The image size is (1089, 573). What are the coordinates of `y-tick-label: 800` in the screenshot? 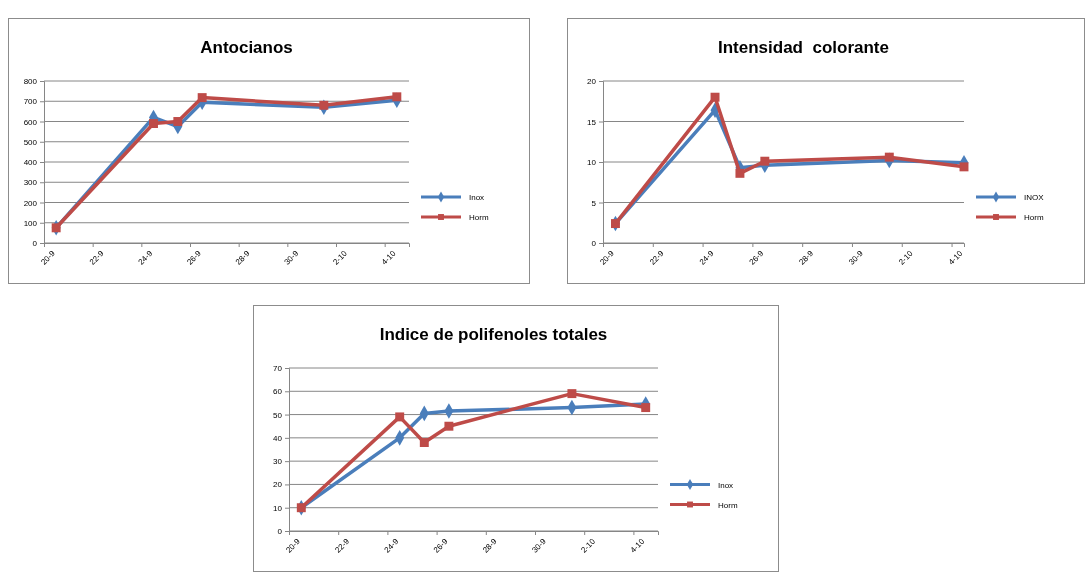 It's located at (30, 82).